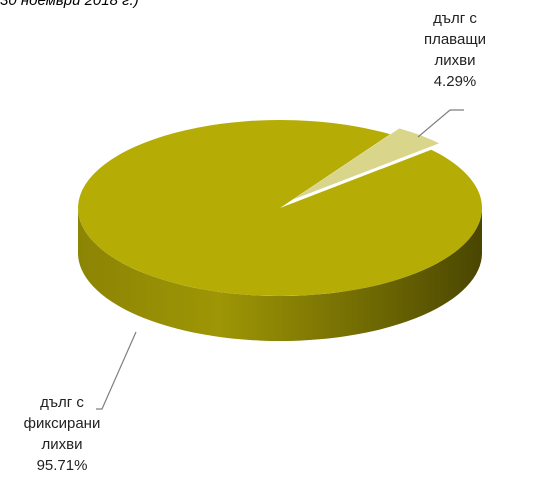  I want to click on slice-value-fixed: 95.71%, so click(62, 465).